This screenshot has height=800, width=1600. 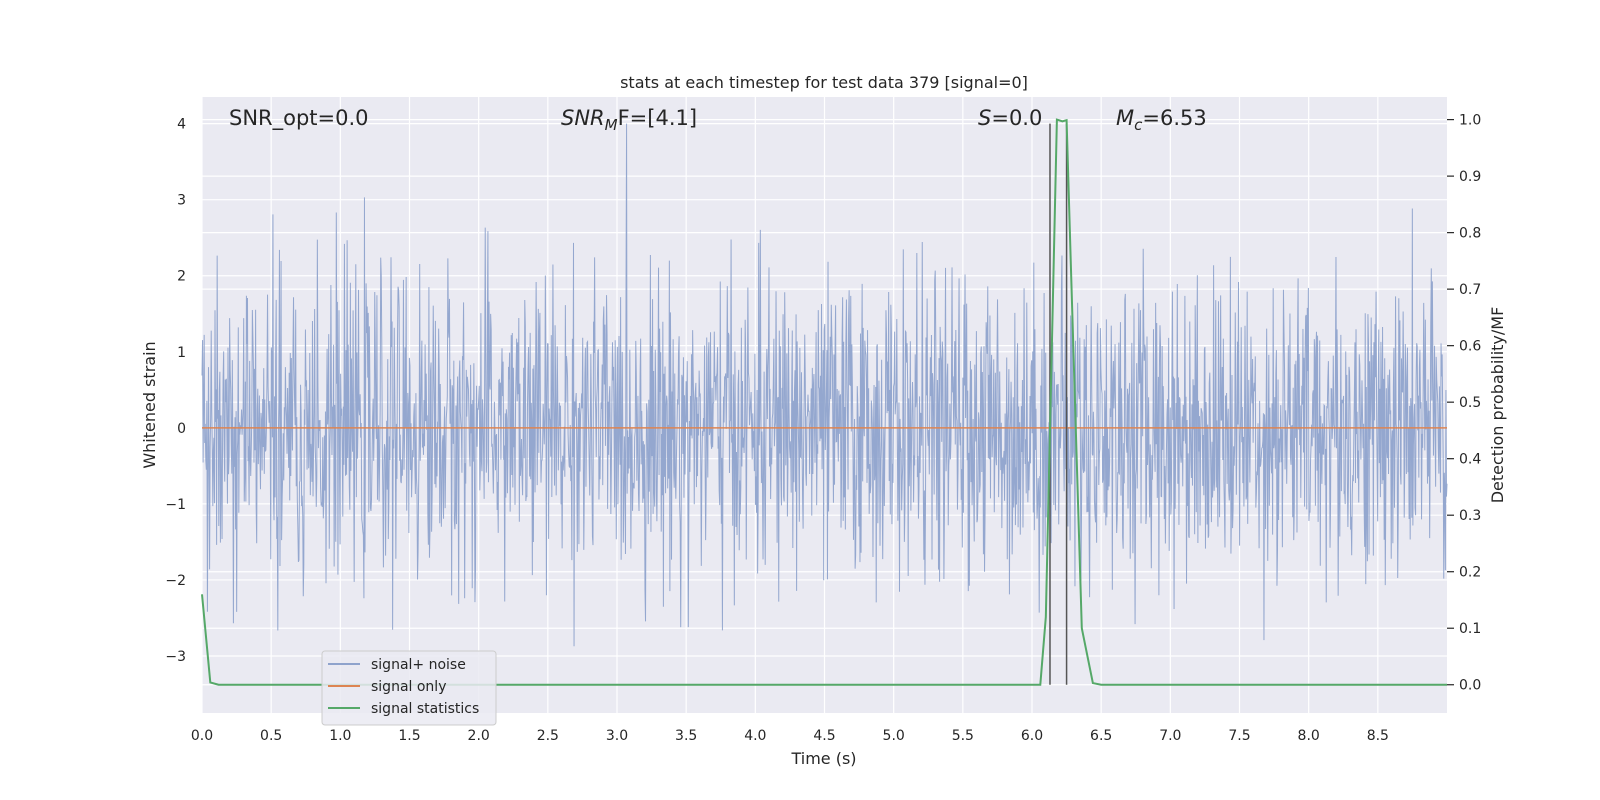 What do you see at coordinates (823, 758) in the screenshot?
I see `x-axis-label: Time (s)` at bounding box center [823, 758].